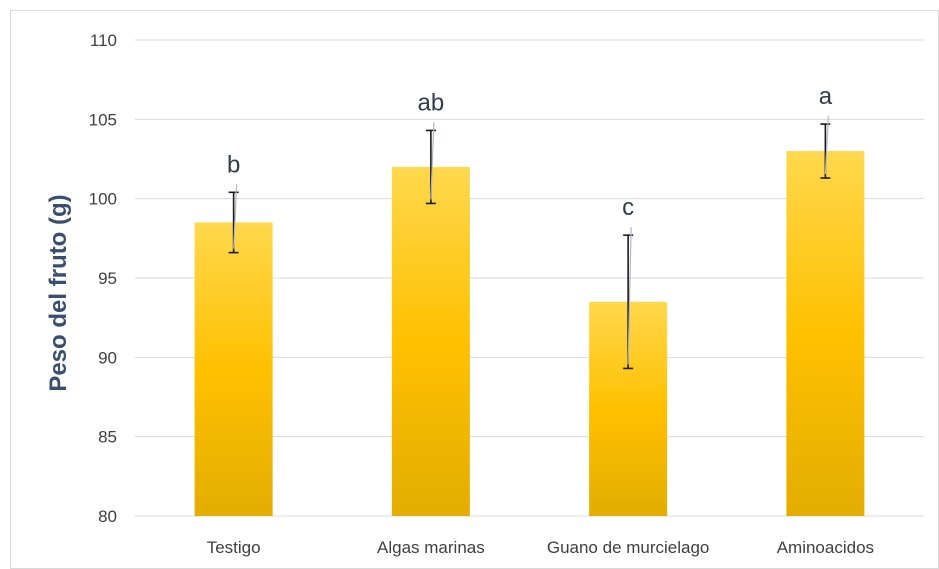  Describe the element at coordinates (103, 199) in the screenshot. I see `y-tick-label: 100` at that location.